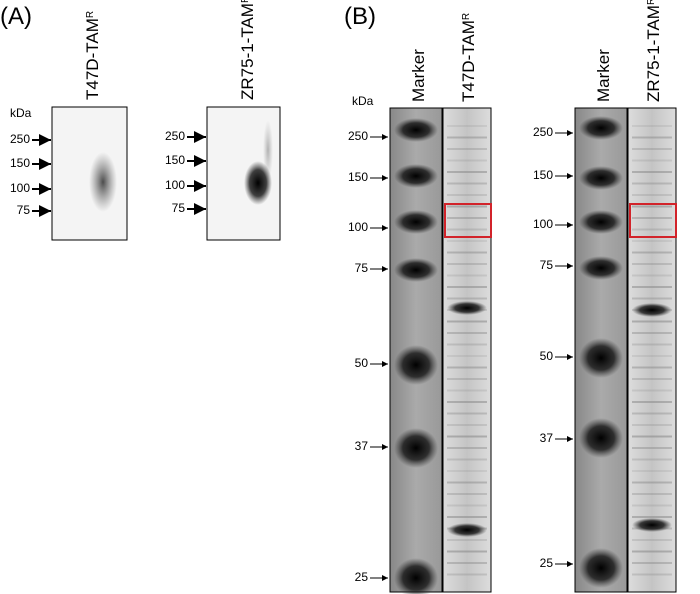  Describe the element at coordinates (103, 182) in the screenshot. I see `band` at that location.